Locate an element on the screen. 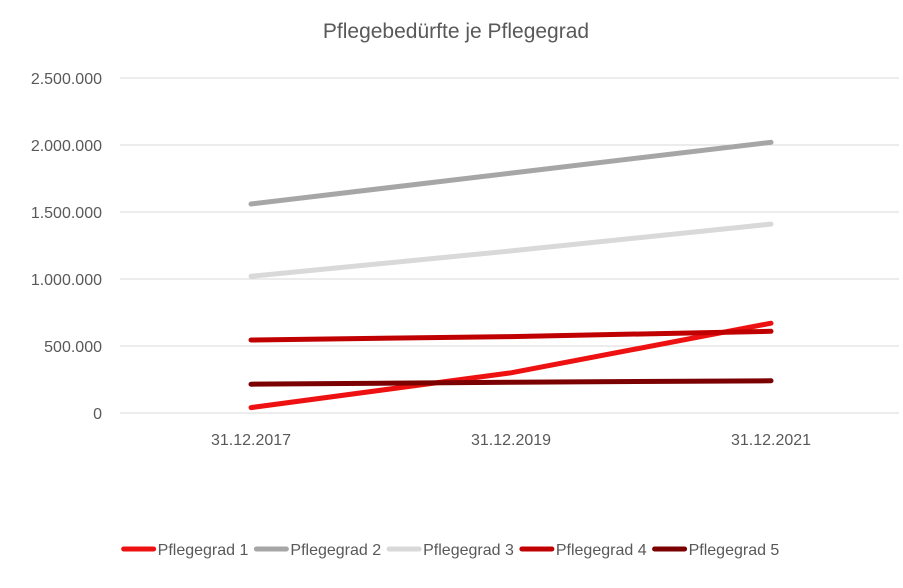  x-tick-label: 31.12.2021 is located at coordinates (771, 440).